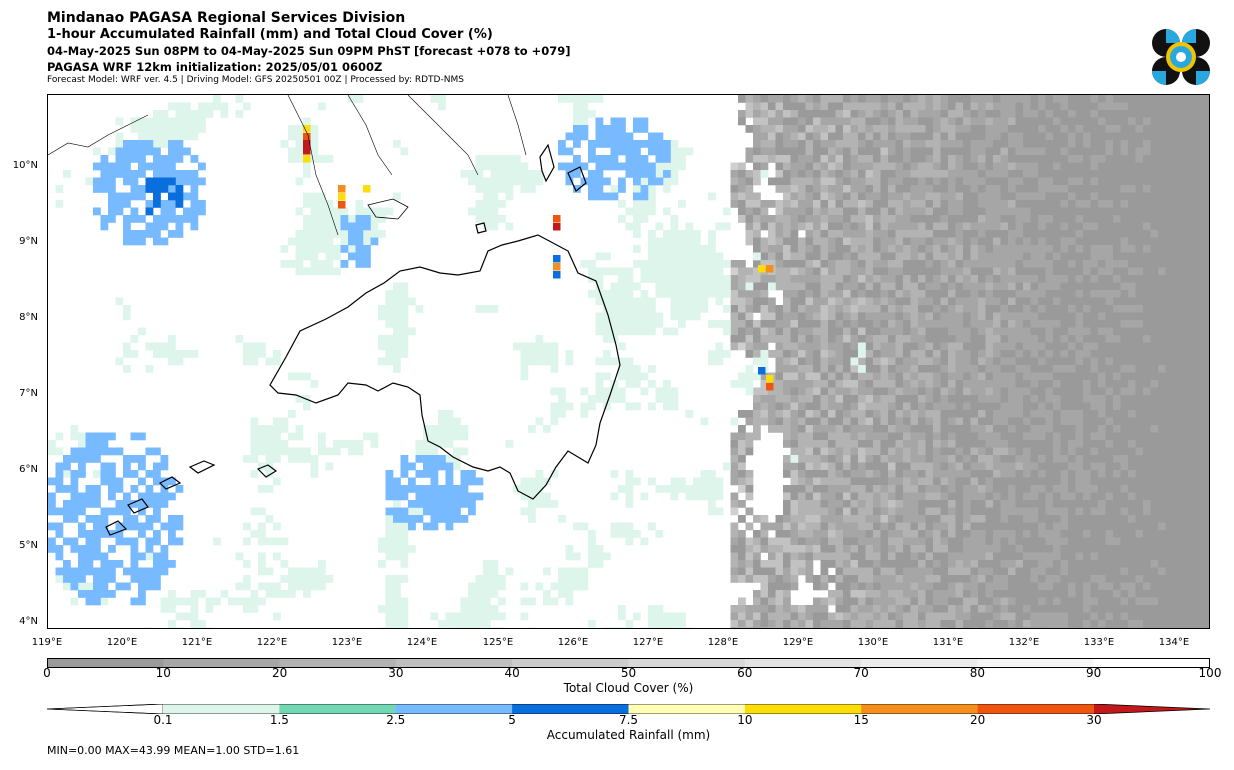 Image resolution: width=1234 pixels, height=770 pixels. I want to click on cloud-tick-label: 40, so click(512, 673).